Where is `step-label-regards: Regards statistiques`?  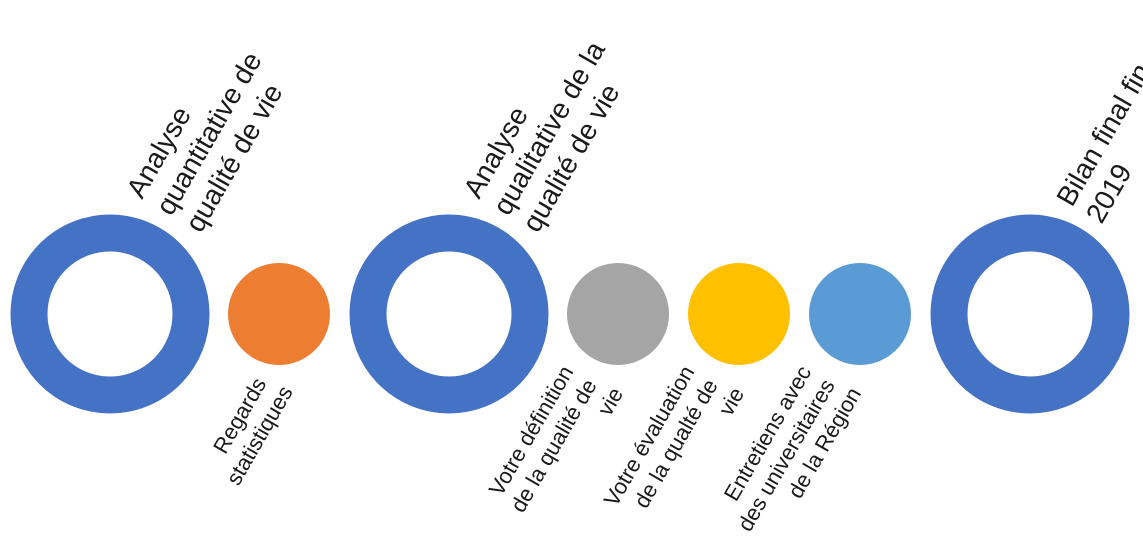 step-label-regards: Regards statistiques is located at coordinates (248, 428).